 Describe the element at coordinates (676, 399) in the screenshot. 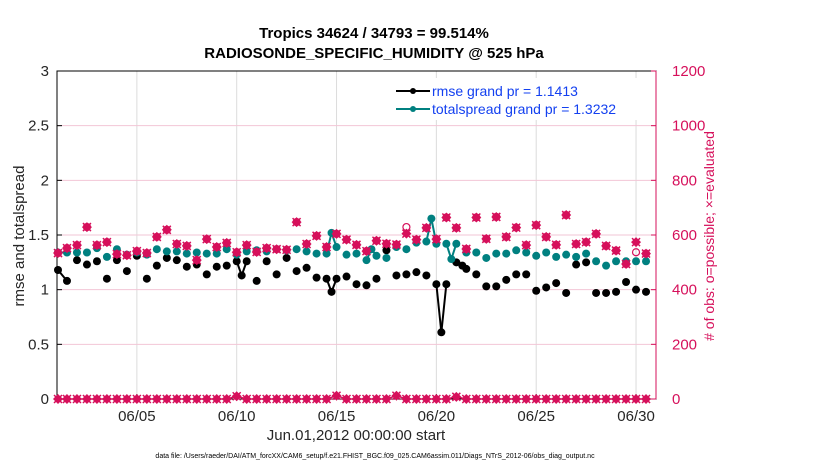

I see `y-tick-label-right: 0` at that location.